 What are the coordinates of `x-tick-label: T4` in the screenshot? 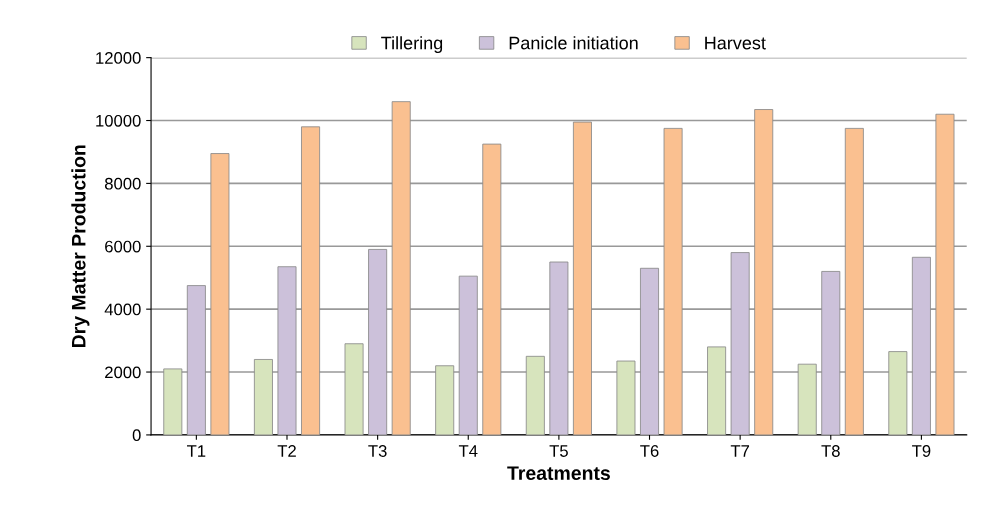 It's located at (468, 451).